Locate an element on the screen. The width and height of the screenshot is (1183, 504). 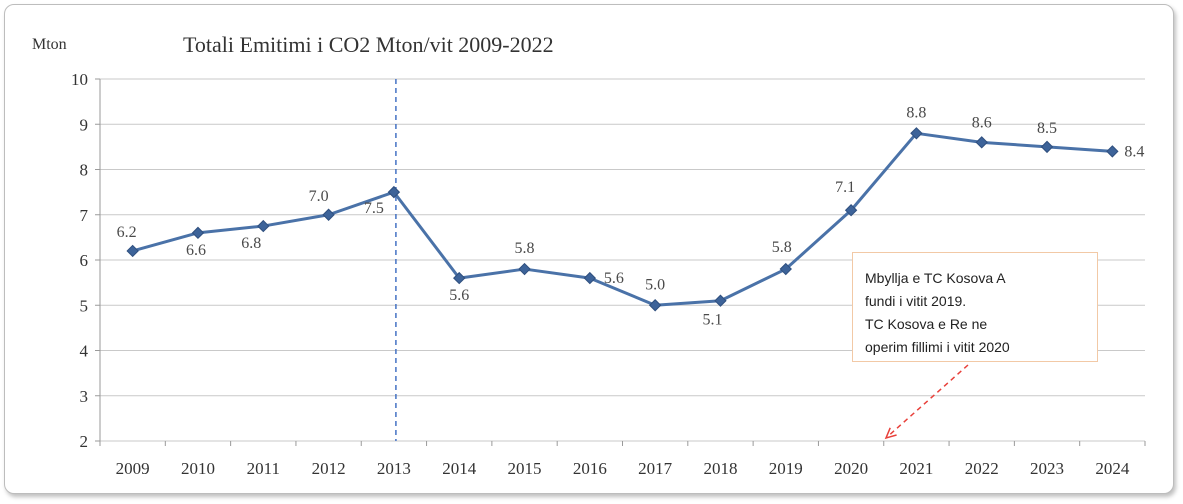
x-tick-label: 2015 is located at coordinates (525, 468).